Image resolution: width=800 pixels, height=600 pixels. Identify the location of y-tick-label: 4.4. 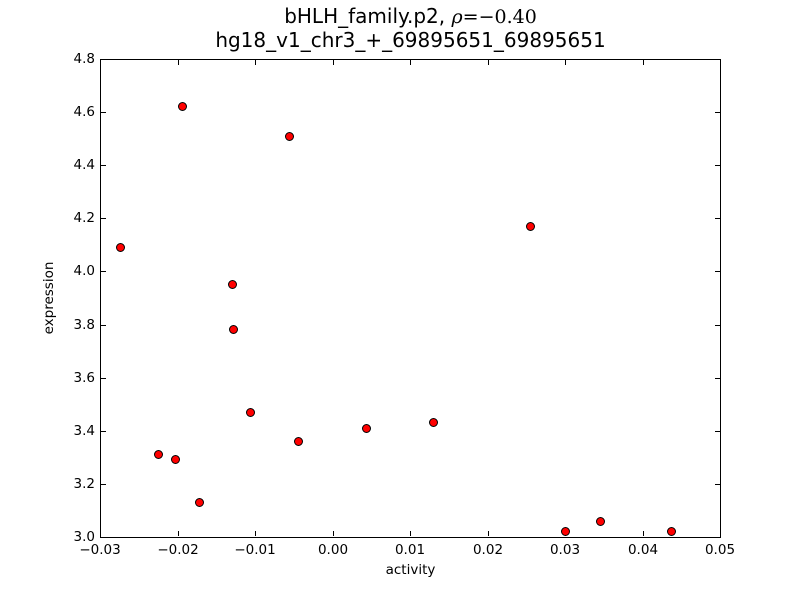
(84, 165).